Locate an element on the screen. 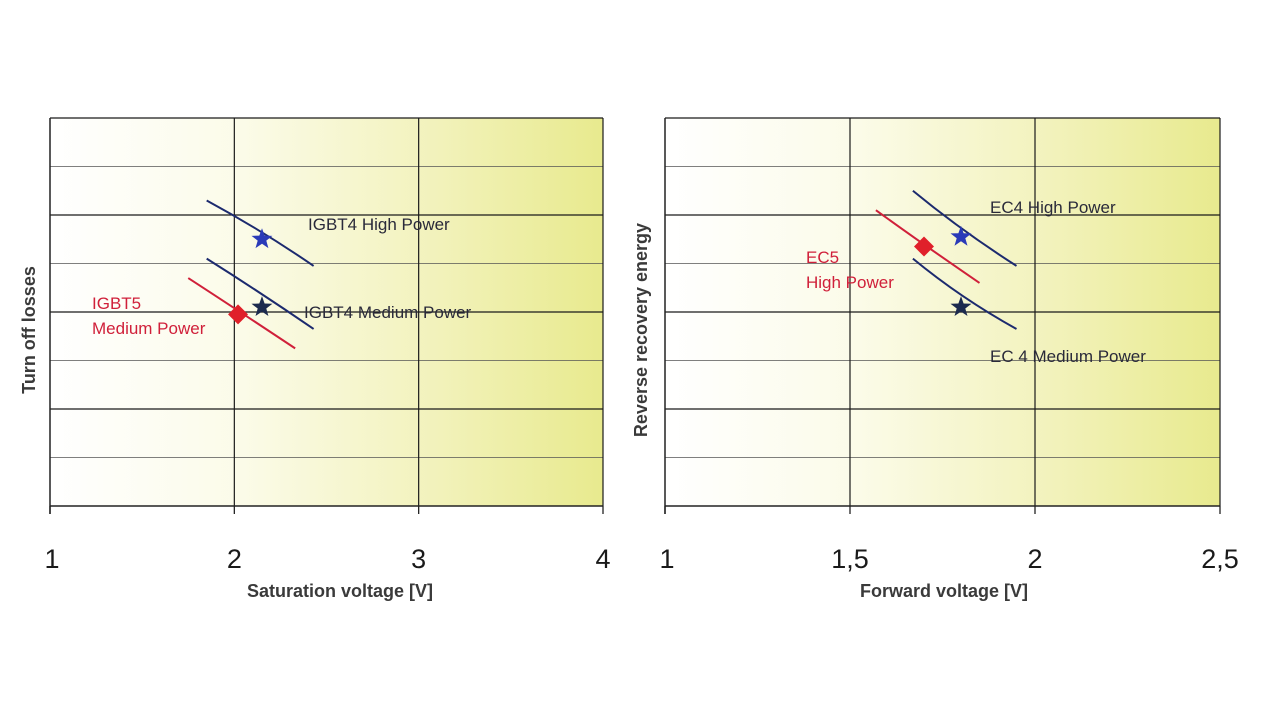 The width and height of the screenshot is (1280, 719). y-axis-label: Reverse recovery energy is located at coordinates (641, 330).